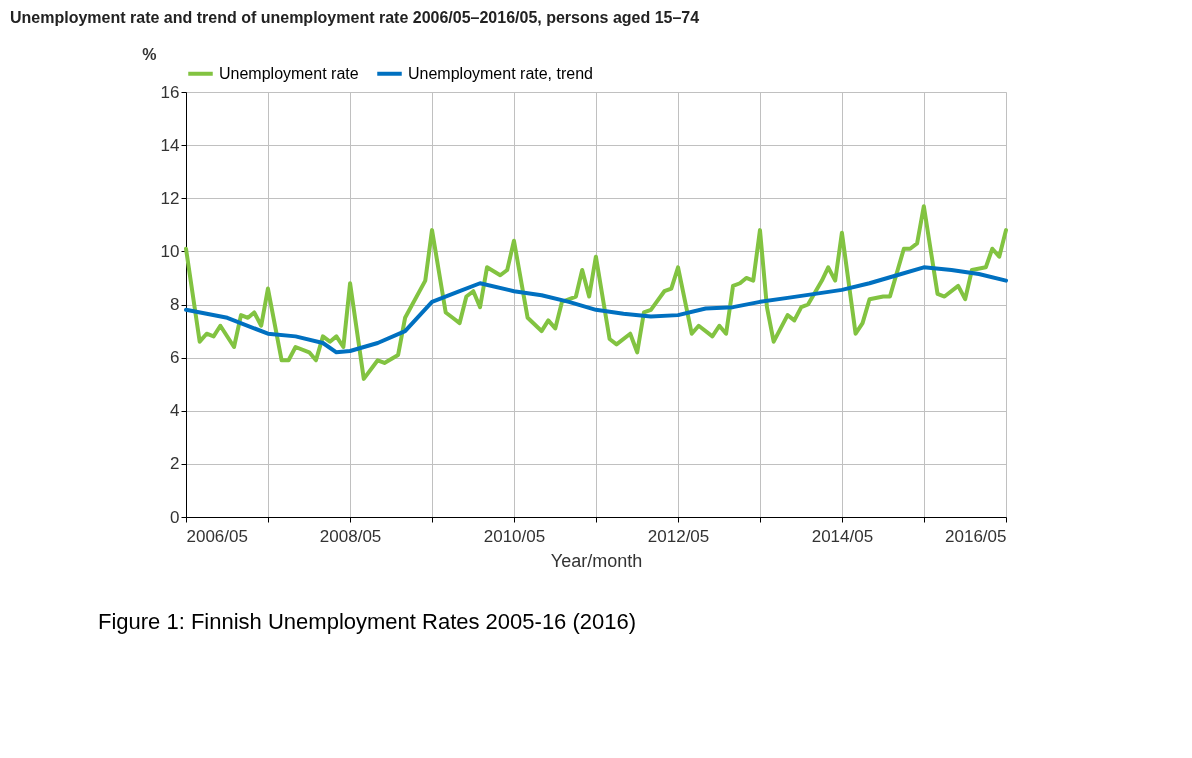  Describe the element at coordinates (289, 73) in the screenshot. I see `legend-label: Unemployment rate` at that location.